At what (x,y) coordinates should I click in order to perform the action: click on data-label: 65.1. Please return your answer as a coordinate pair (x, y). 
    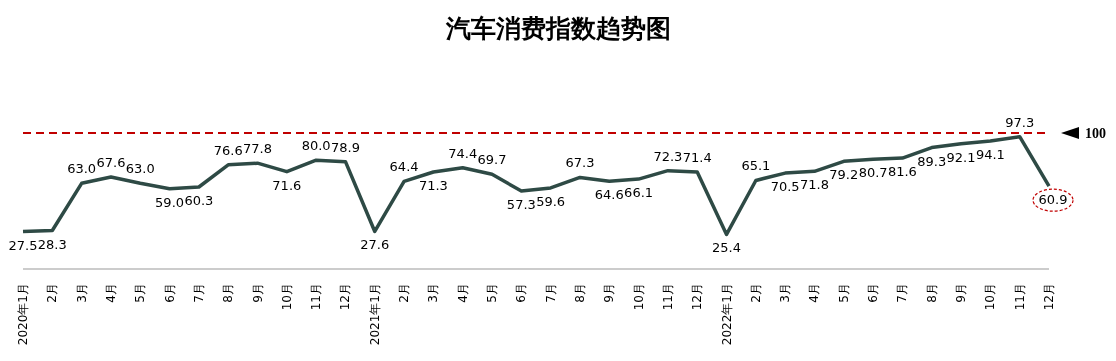
    Looking at the image, I should click on (756, 166).